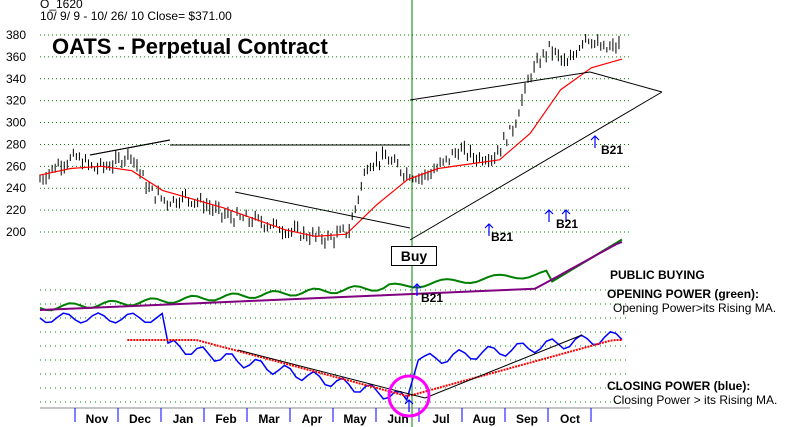 This screenshot has width=800, height=427. I want to click on x-tick-label: Apr, so click(312, 419).